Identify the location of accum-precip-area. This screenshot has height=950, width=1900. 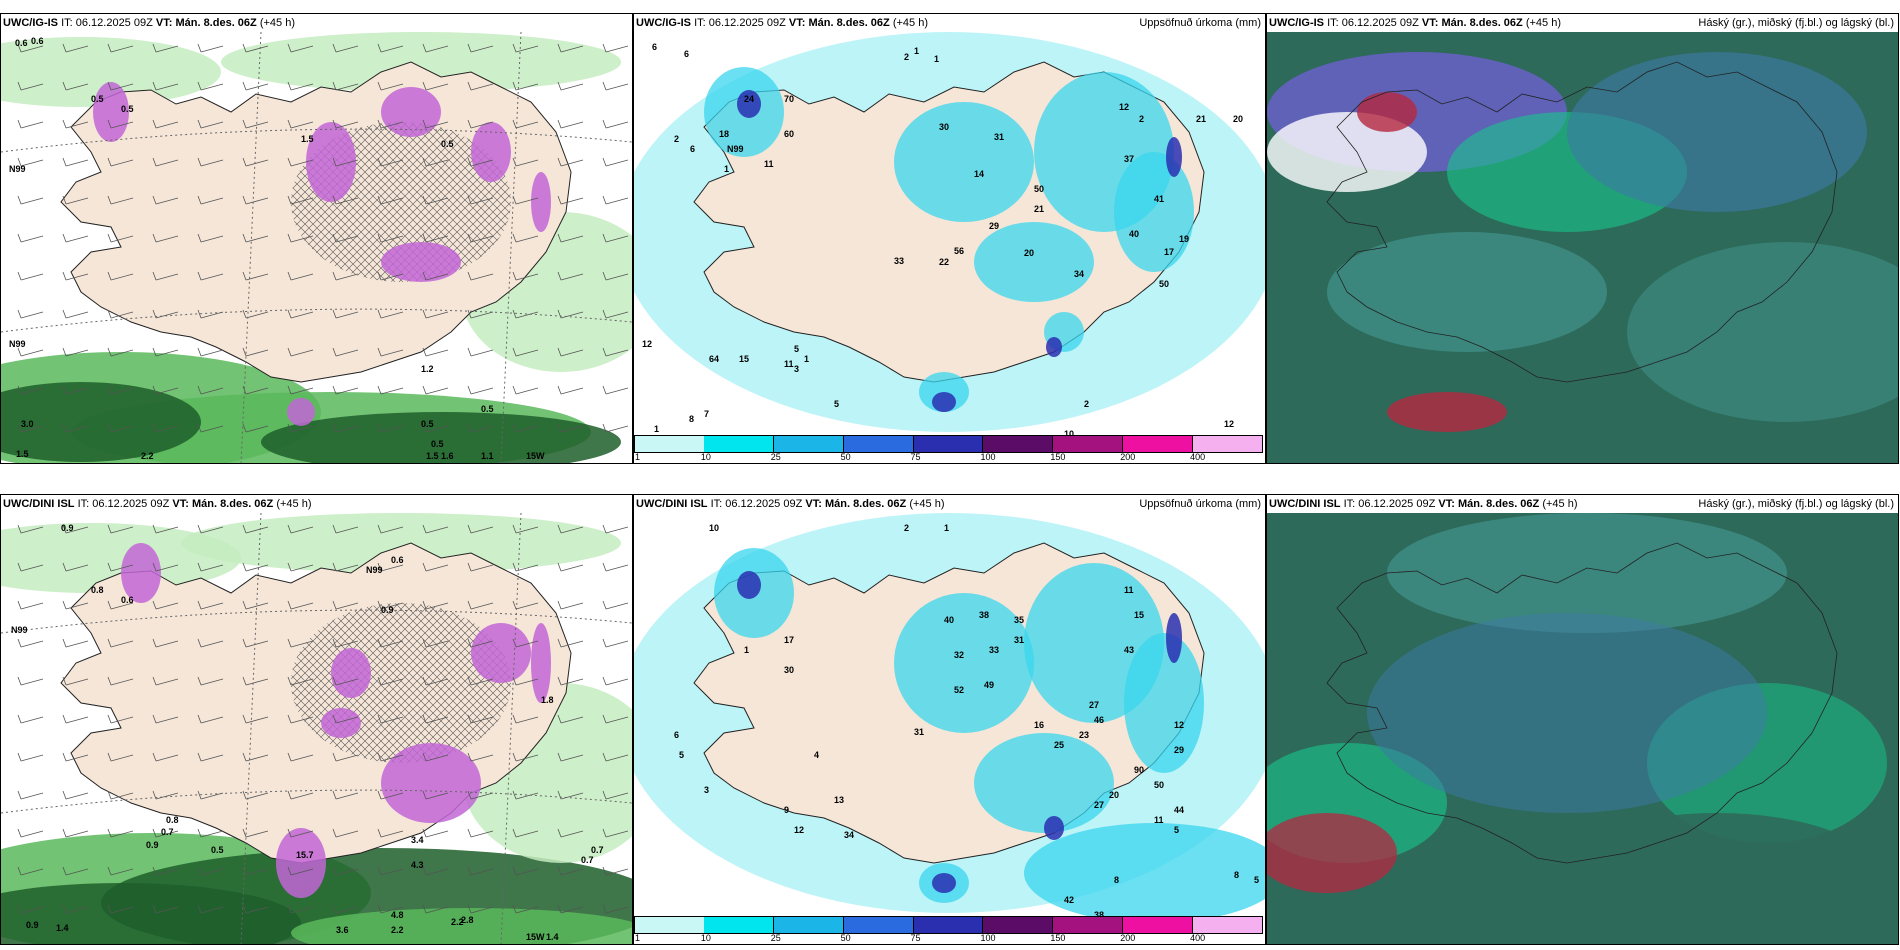
(964, 663).